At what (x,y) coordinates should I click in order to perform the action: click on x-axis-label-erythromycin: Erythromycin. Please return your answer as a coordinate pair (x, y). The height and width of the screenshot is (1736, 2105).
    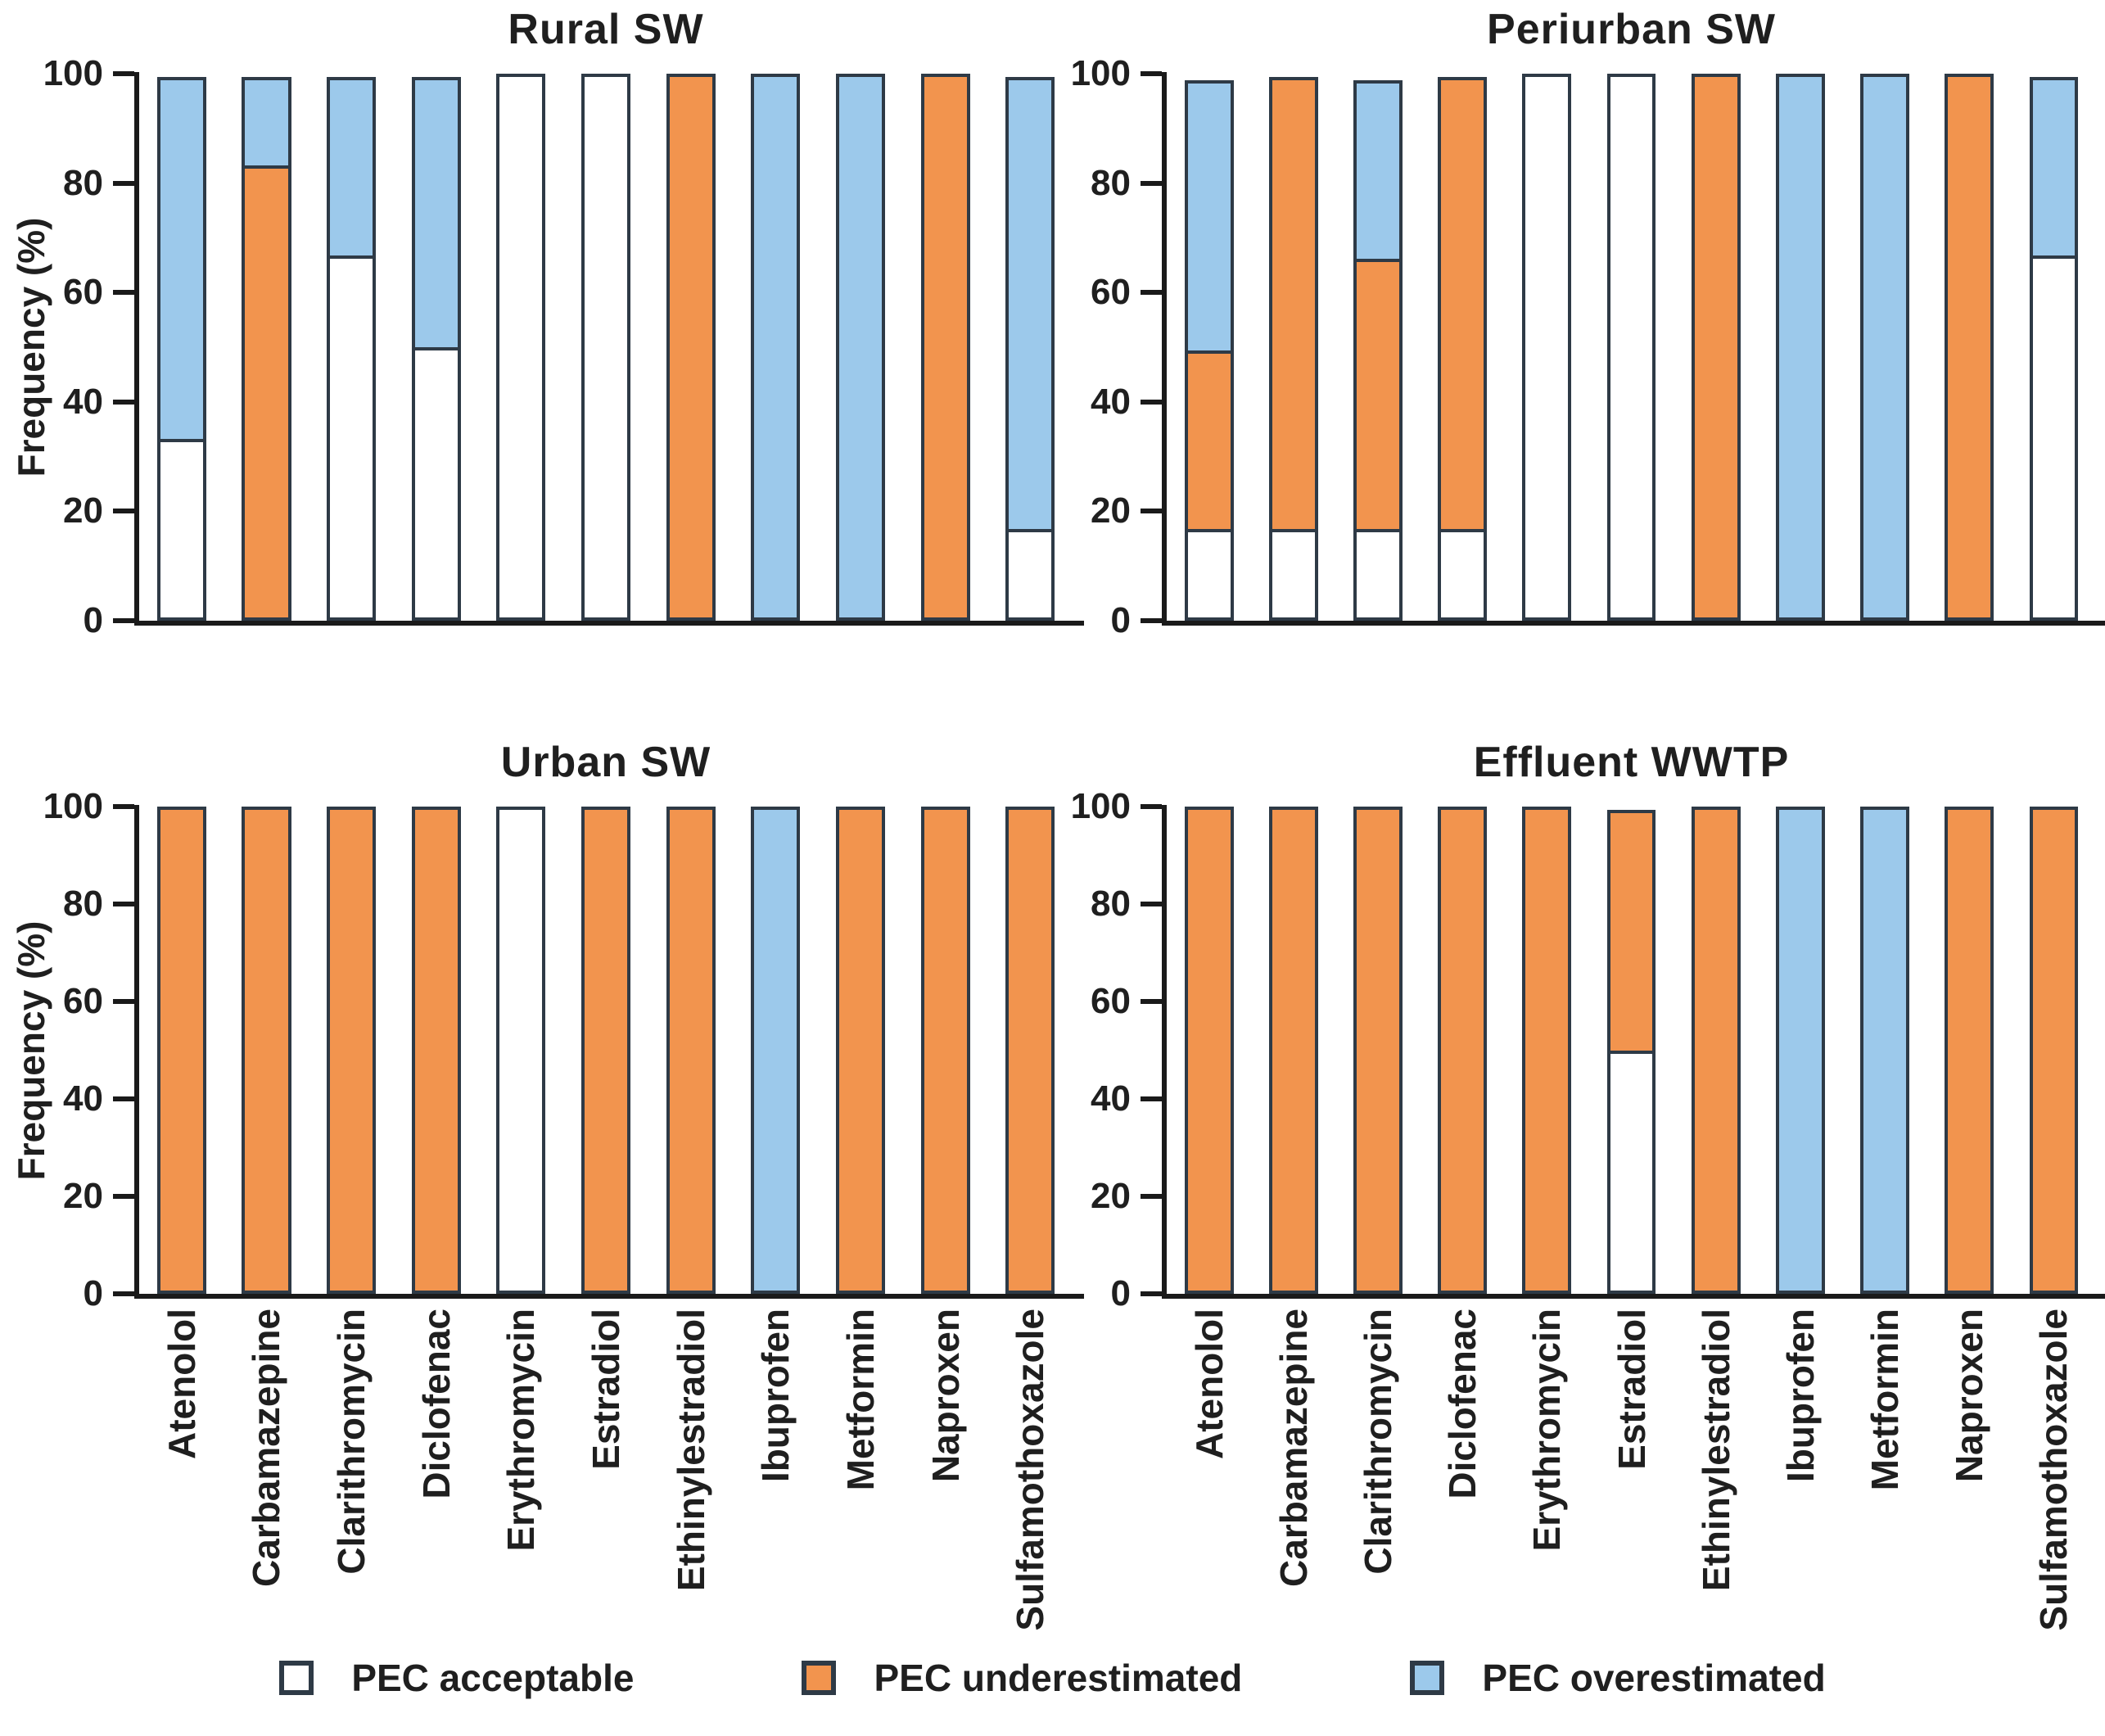
    Looking at the image, I should click on (521, 1430).